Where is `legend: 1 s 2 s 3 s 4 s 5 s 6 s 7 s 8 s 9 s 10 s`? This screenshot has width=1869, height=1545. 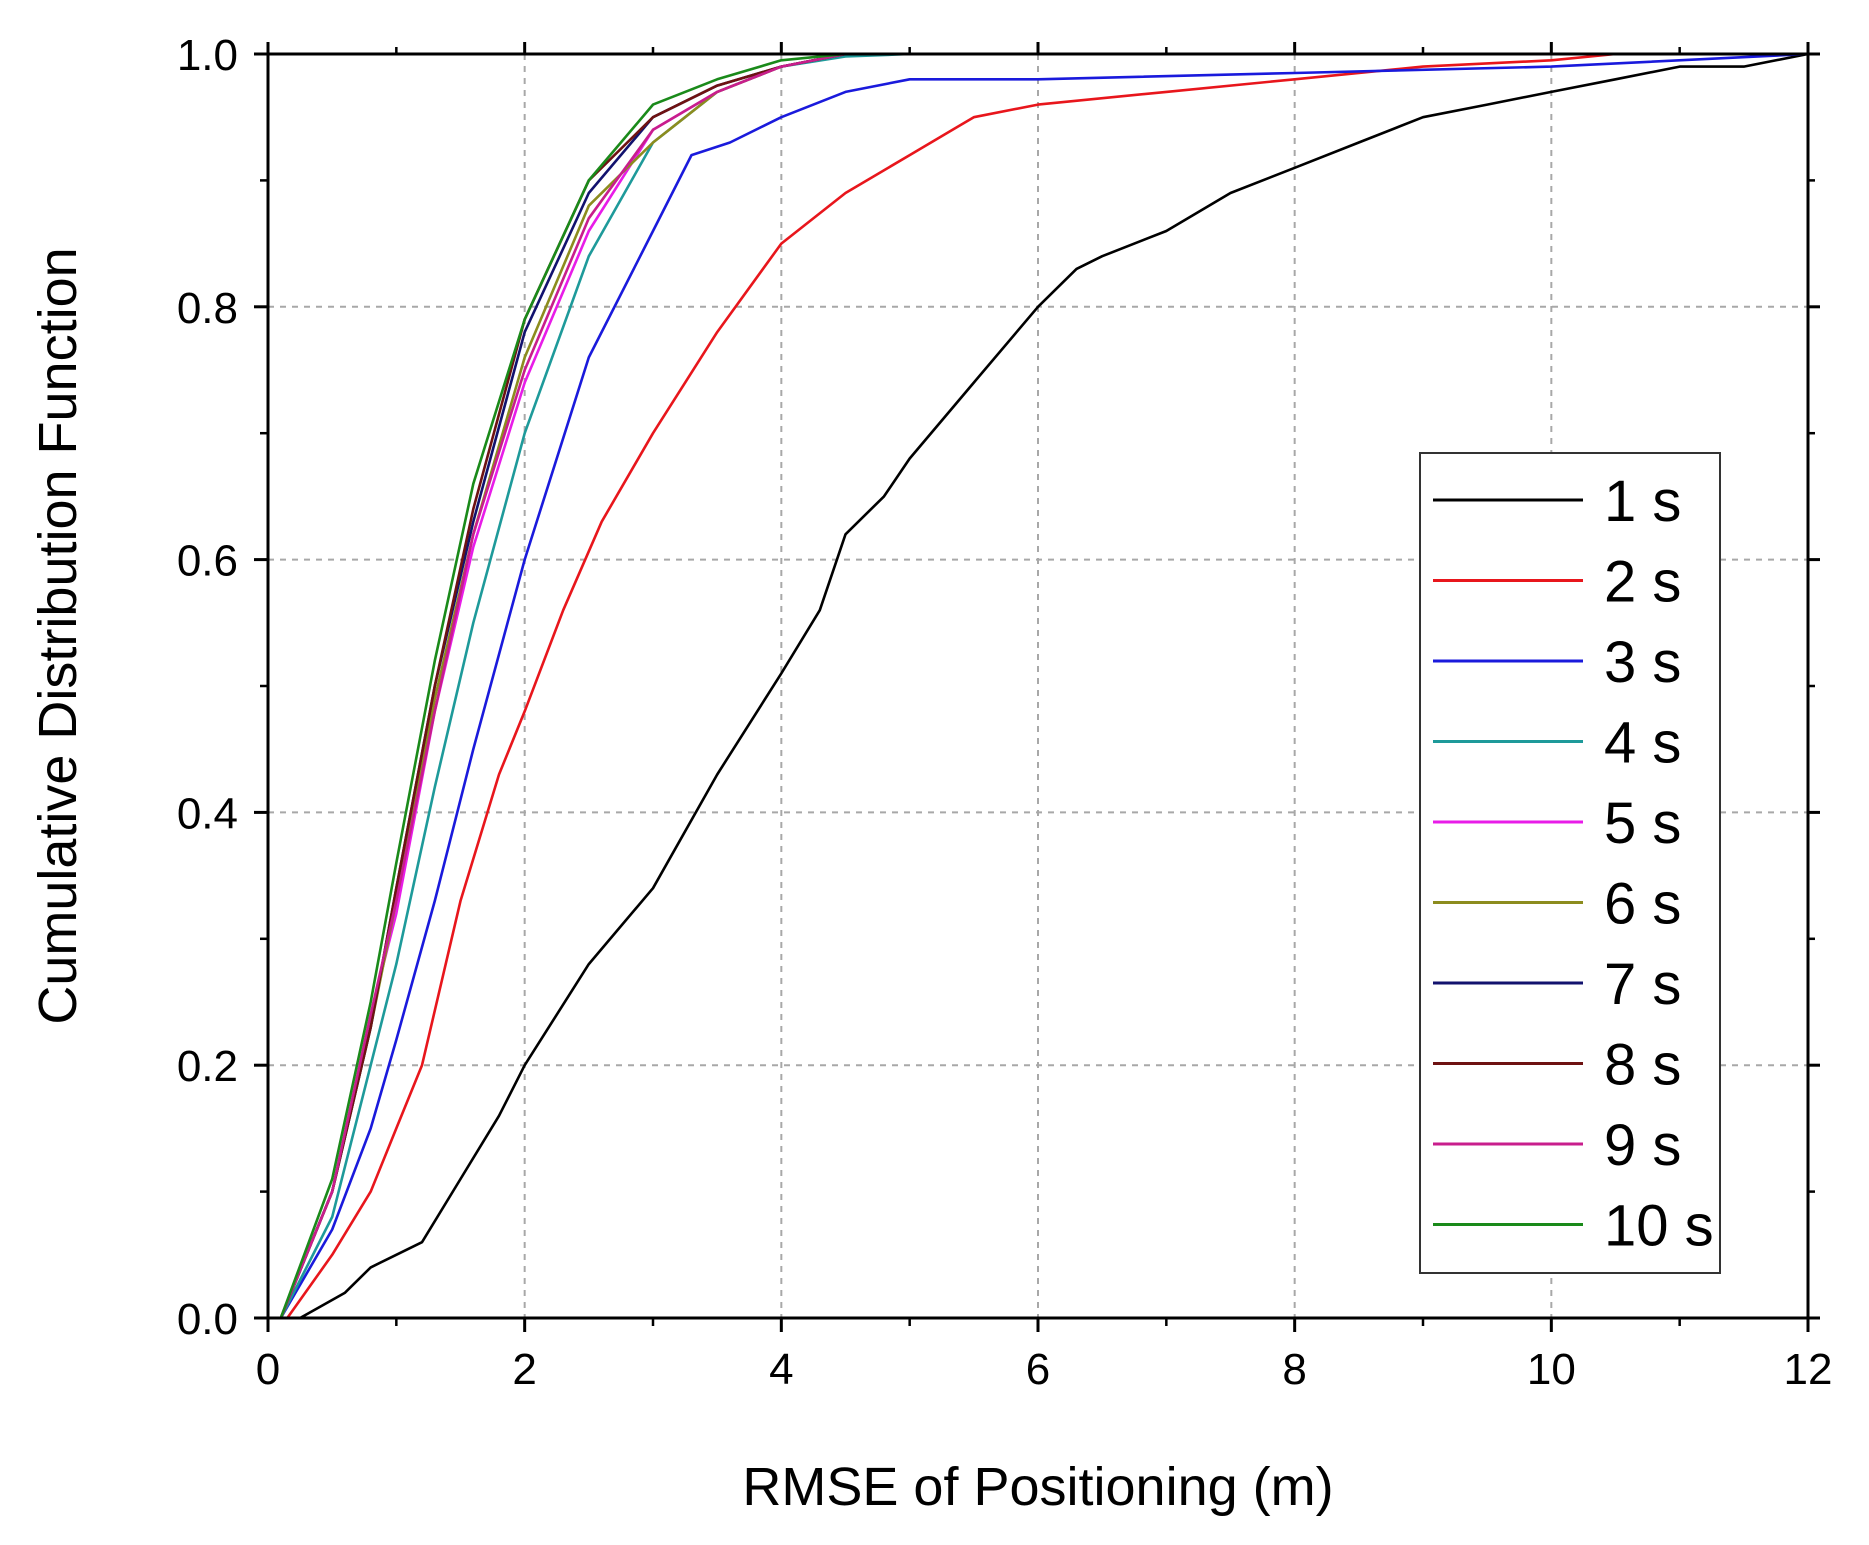 legend: 1 s 2 s 3 s 4 s 5 s 6 s 7 s 8 s 9 s 10 s is located at coordinates (1570, 863).